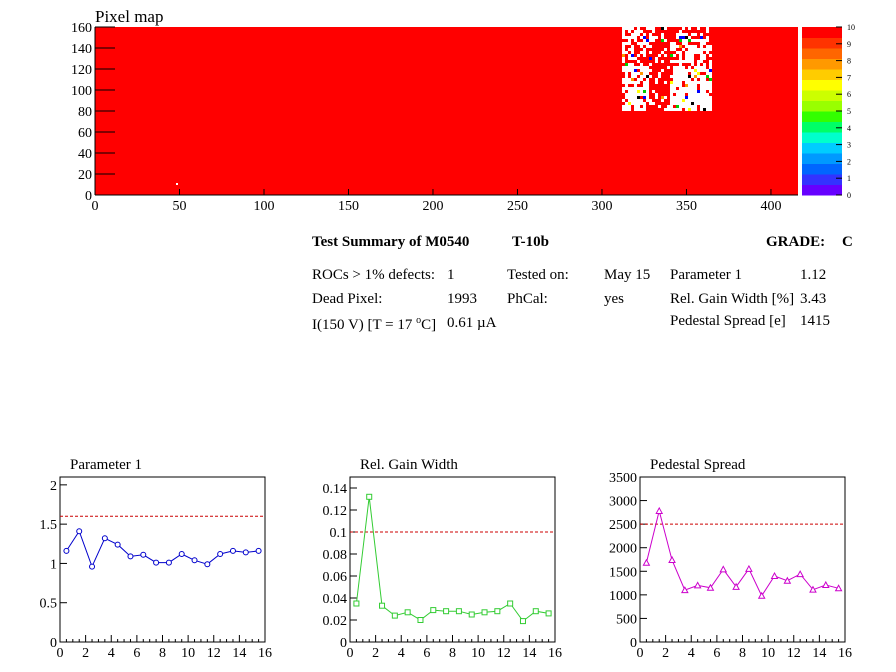 The image size is (896, 672). Describe the element at coordinates (106, 465) in the screenshot. I see `plot-title: Parameter 1` at that location.